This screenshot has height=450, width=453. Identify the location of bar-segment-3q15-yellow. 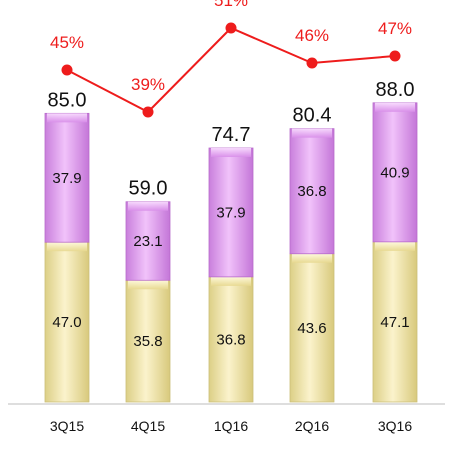
(67, 322).